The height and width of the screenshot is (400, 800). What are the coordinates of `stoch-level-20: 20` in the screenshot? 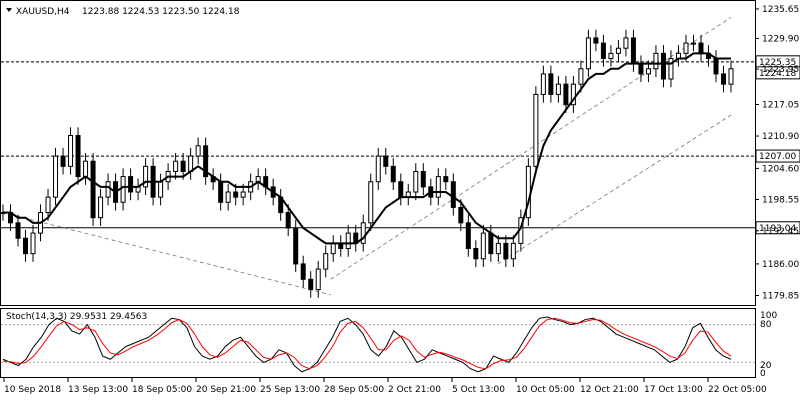 It's located at (766, 366).